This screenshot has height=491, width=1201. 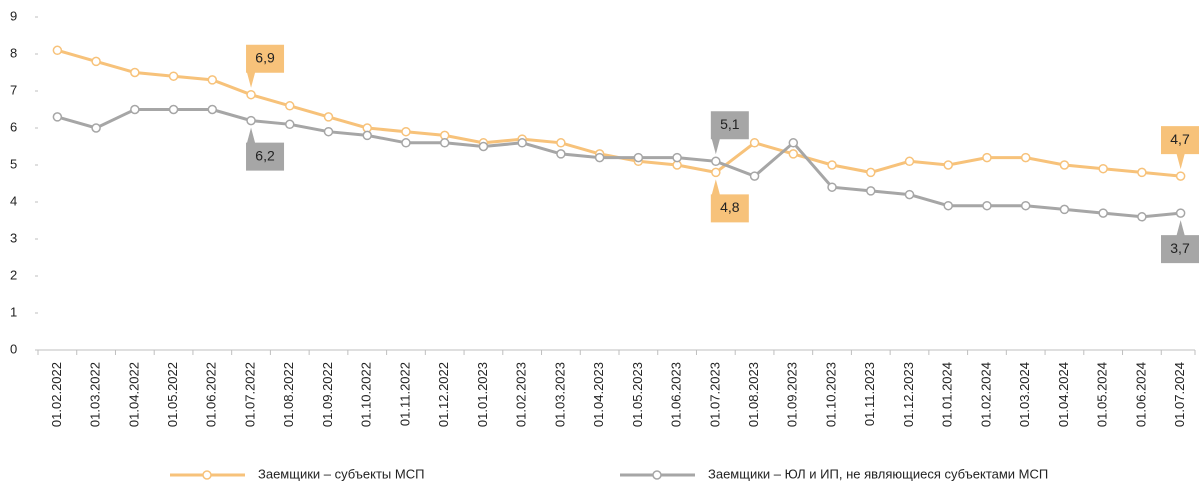 What do you see at coordinates (13, 311) in the screenshot?
I see `y-tick-label: 1` at bounding box center [13, 311].